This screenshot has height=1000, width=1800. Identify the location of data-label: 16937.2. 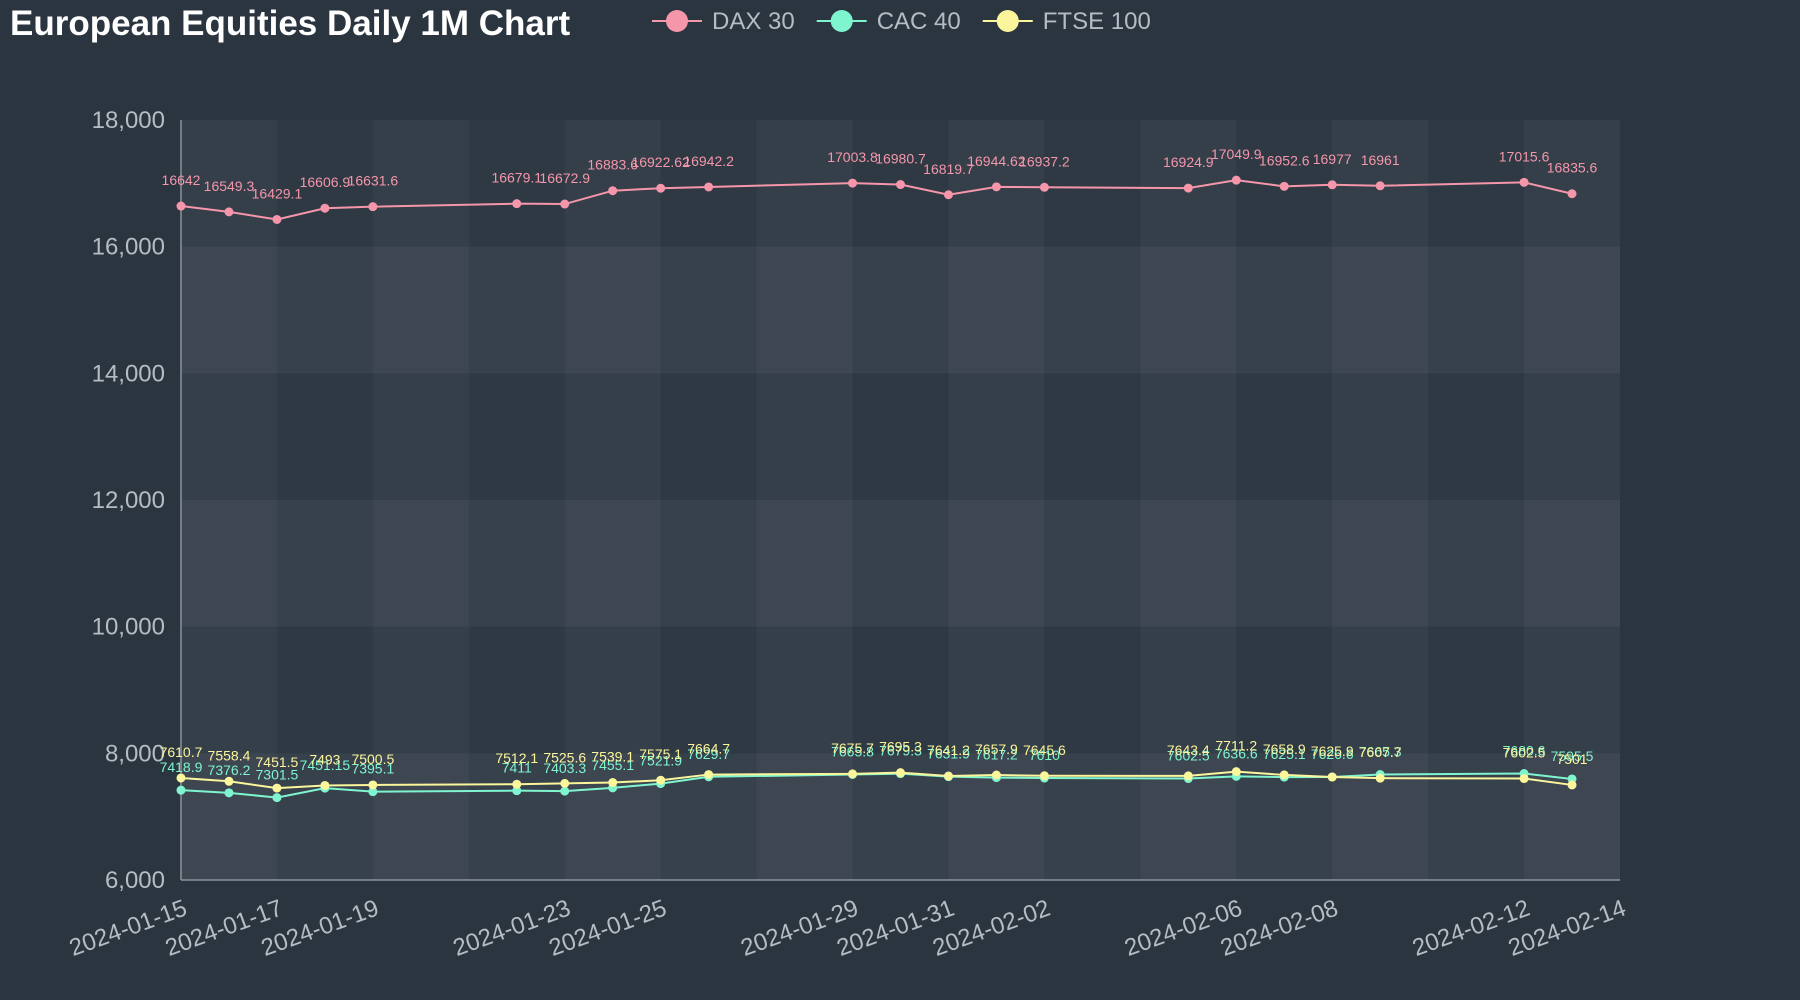
(1044, 161).